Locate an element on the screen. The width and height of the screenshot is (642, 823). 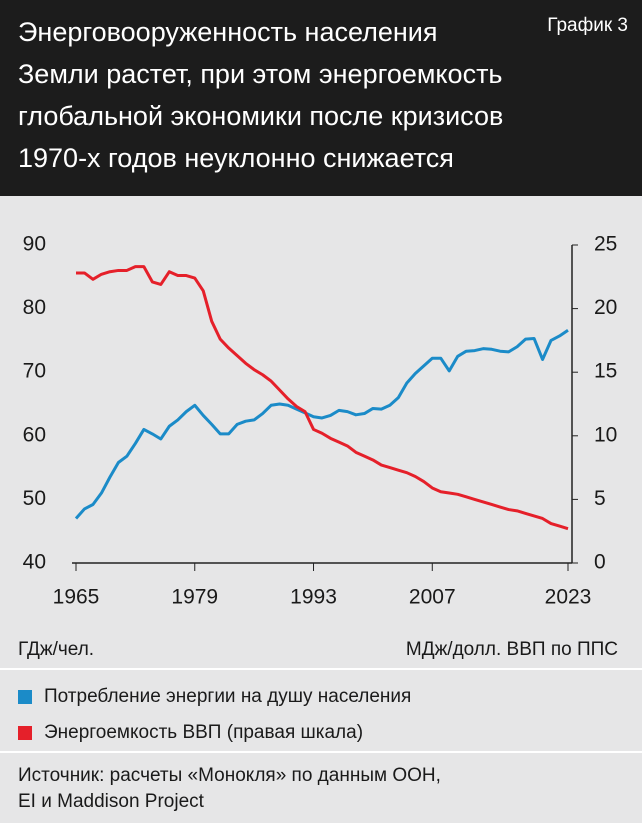
y2-tick-label: 0 is located at coordinates (600, 562).